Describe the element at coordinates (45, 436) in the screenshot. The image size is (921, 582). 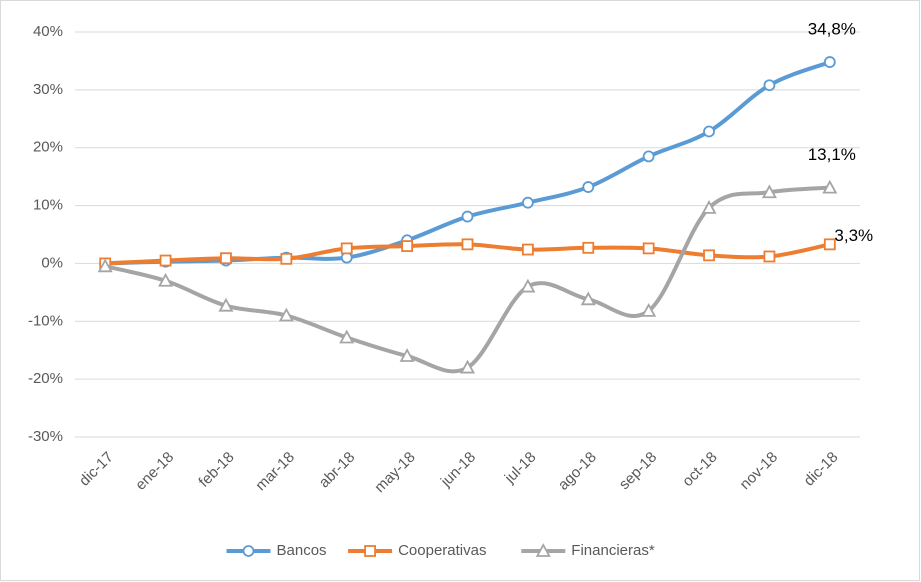
I see `y-tick-label: -30%` at that location.